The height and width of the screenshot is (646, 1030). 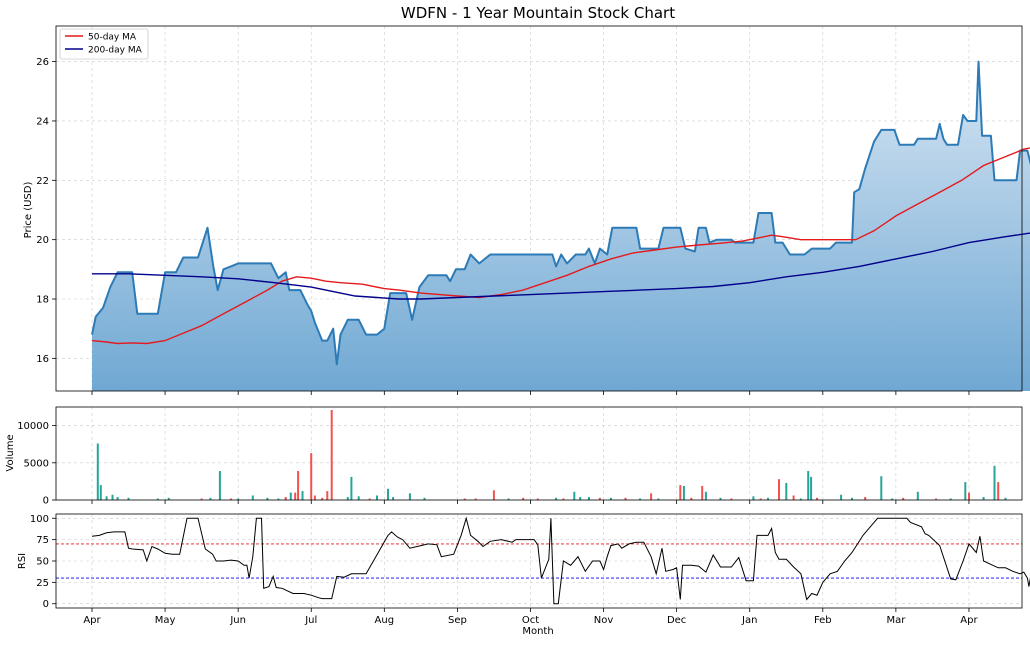 I want to click on volume-tick-label: 5000, so click(x=36, y=463).